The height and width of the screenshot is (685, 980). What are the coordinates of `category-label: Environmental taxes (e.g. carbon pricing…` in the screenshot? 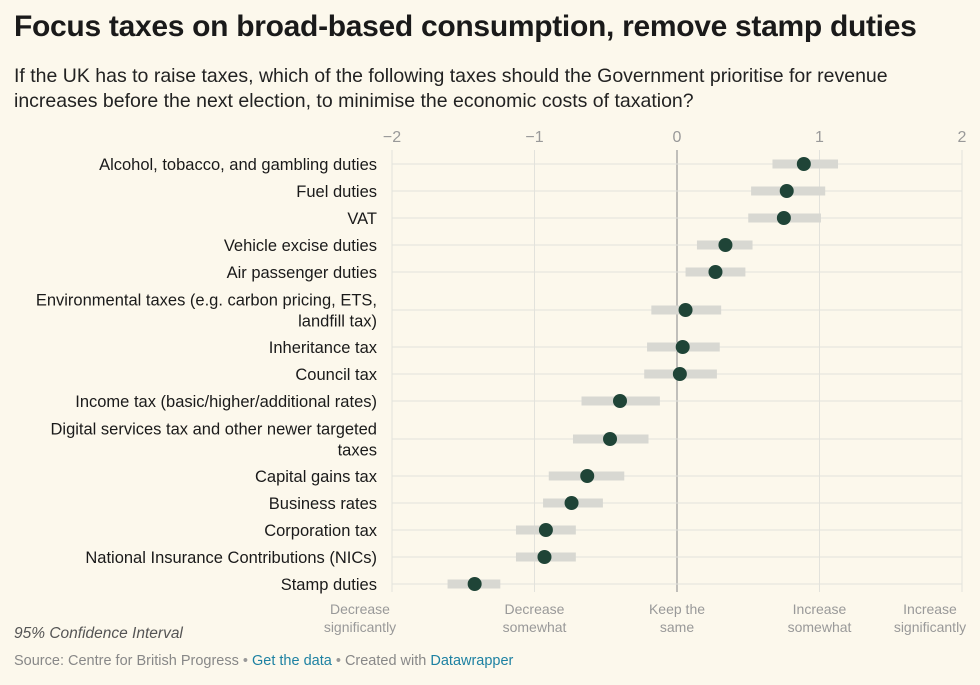 It's located at (206, 311).